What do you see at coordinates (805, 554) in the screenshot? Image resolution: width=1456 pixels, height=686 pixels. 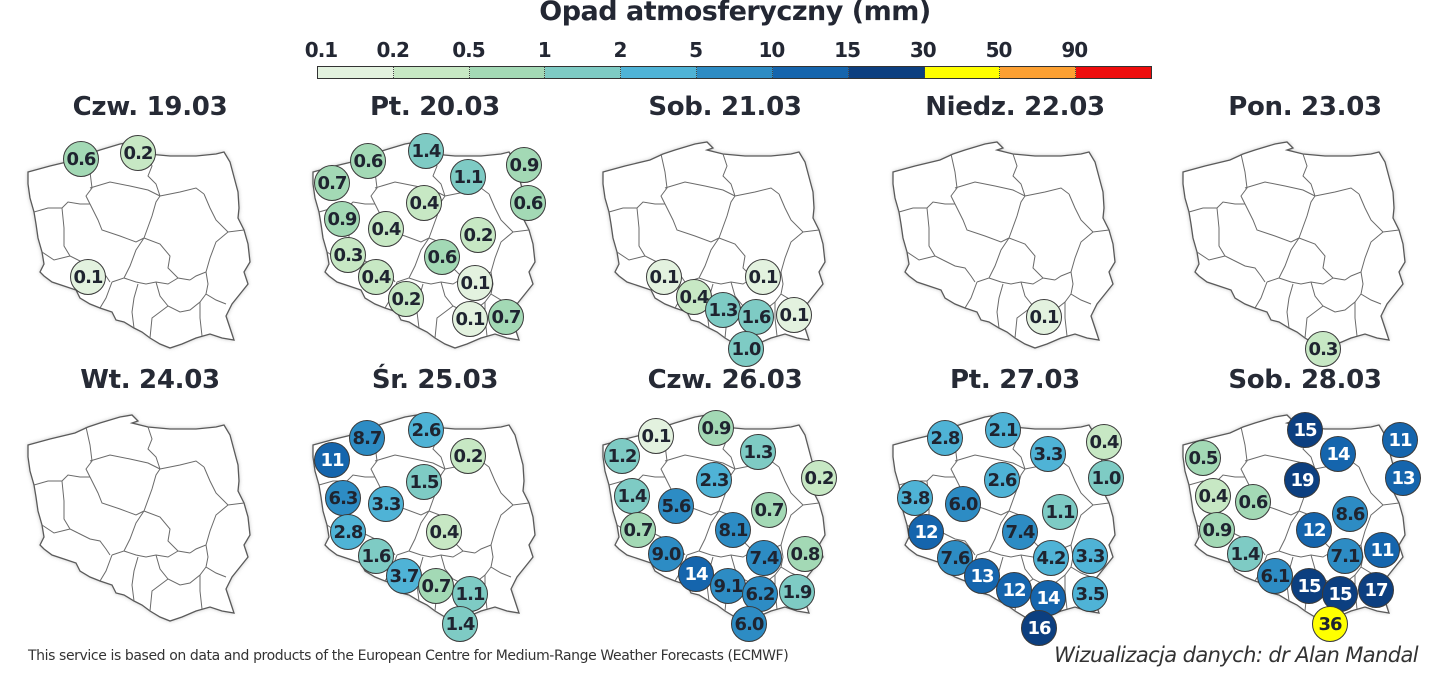 I see `precip-value-marker: 0.8` at bounding box center [805, 554].